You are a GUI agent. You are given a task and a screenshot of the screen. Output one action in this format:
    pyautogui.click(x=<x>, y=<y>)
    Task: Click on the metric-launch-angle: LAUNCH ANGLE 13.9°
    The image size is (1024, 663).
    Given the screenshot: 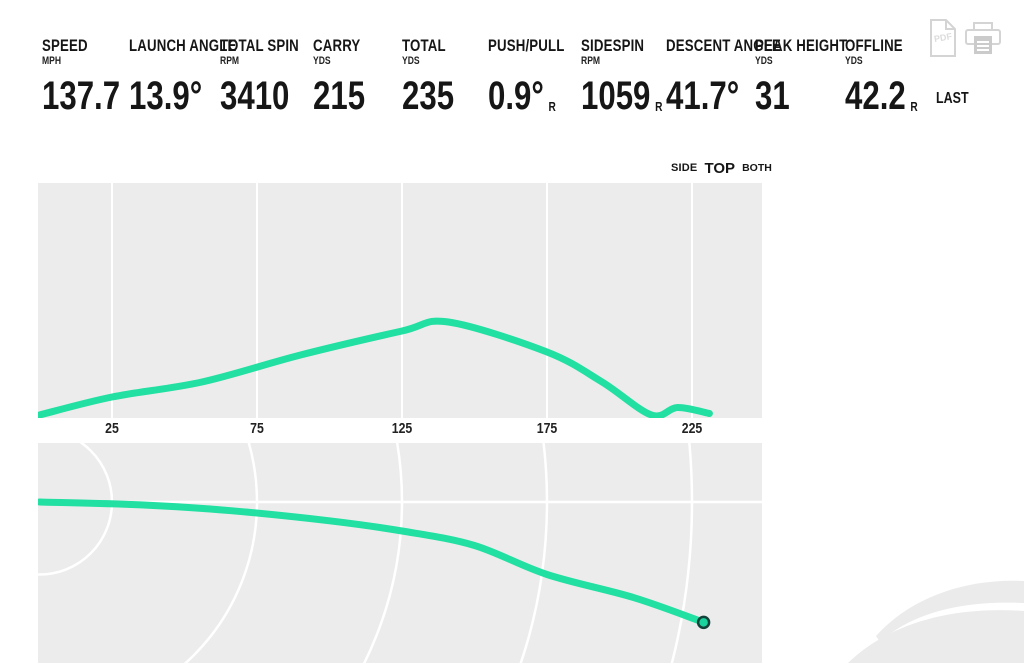 What is the action you would take?
    pyautogui.click(x=198, y=76)
    